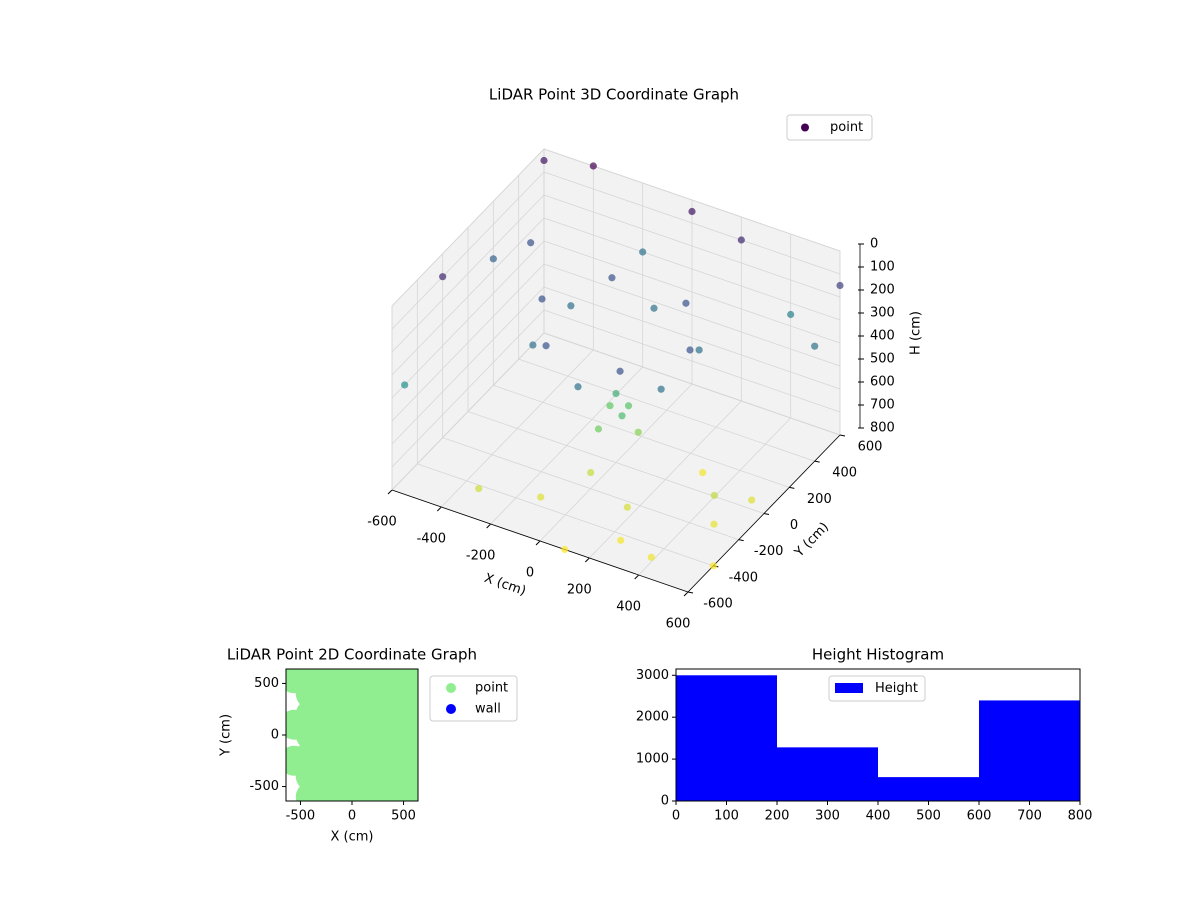  Describe the element at coordinates (878, 655) in the screenshot. I see `chart-title: Height Histogram` at that location.